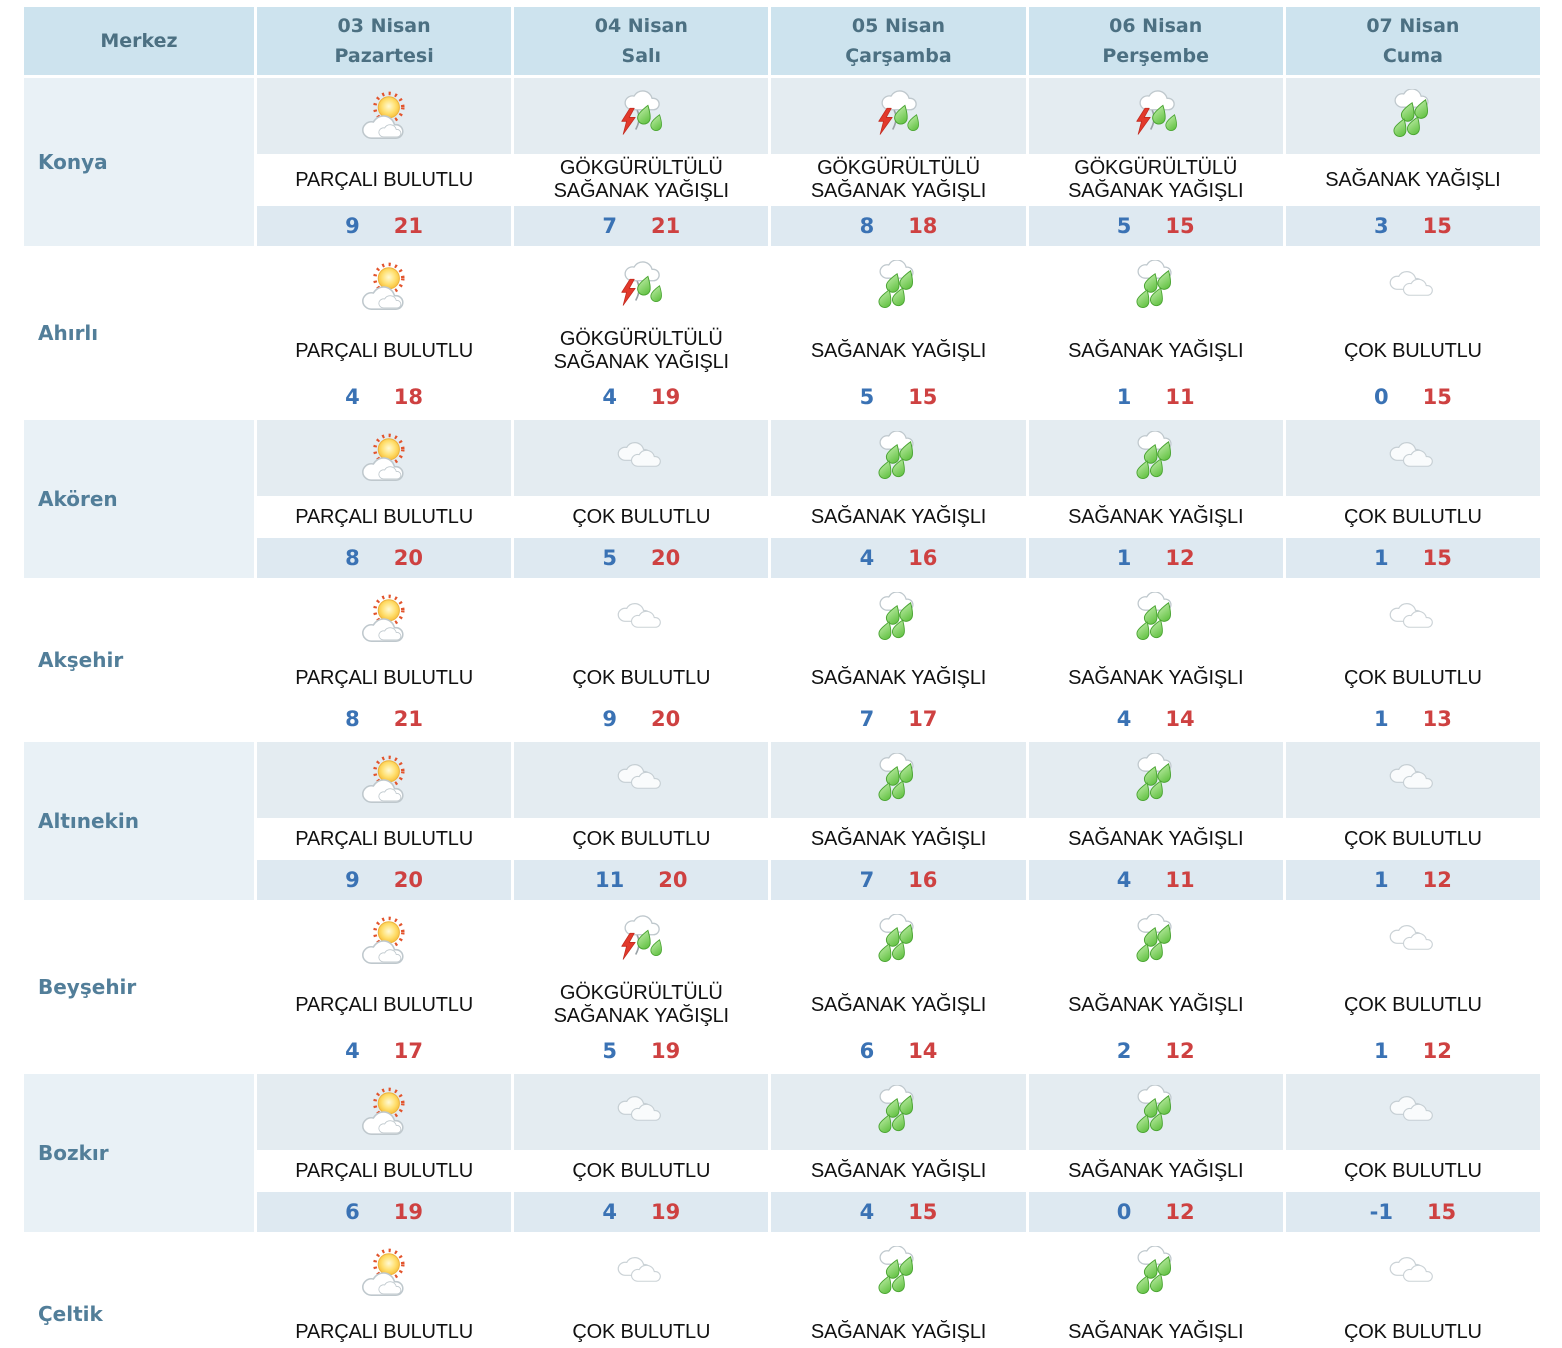 The height and width of the screenshot is (1348, 1562). What do you see at coordinates (1412, 56) in the screenshot?
I see `day-header-weekday: Cuma` at bounding box center [1412, 56].